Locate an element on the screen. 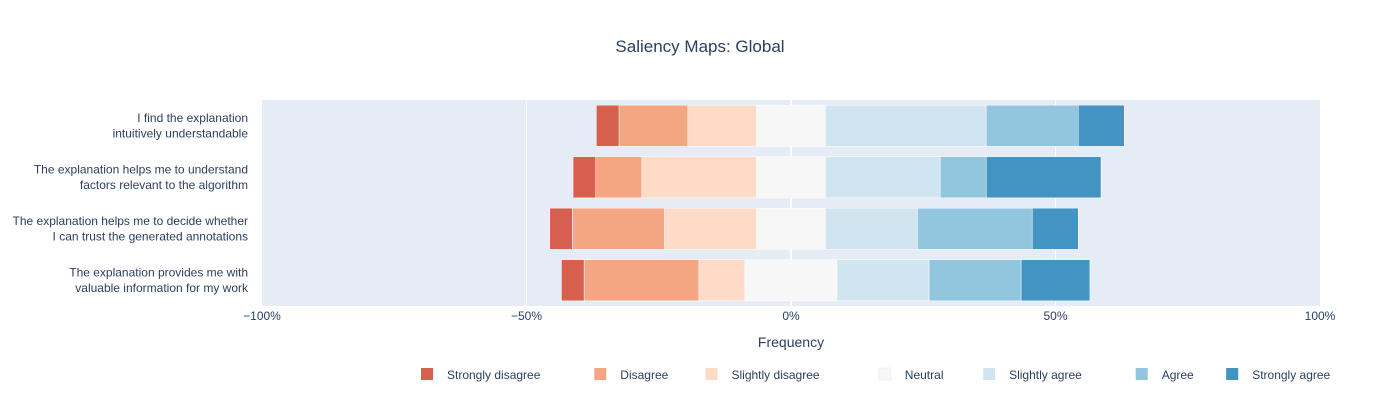  legend-item-slightly-disagree: Slightly disagree is located at coordinates (763, 375).